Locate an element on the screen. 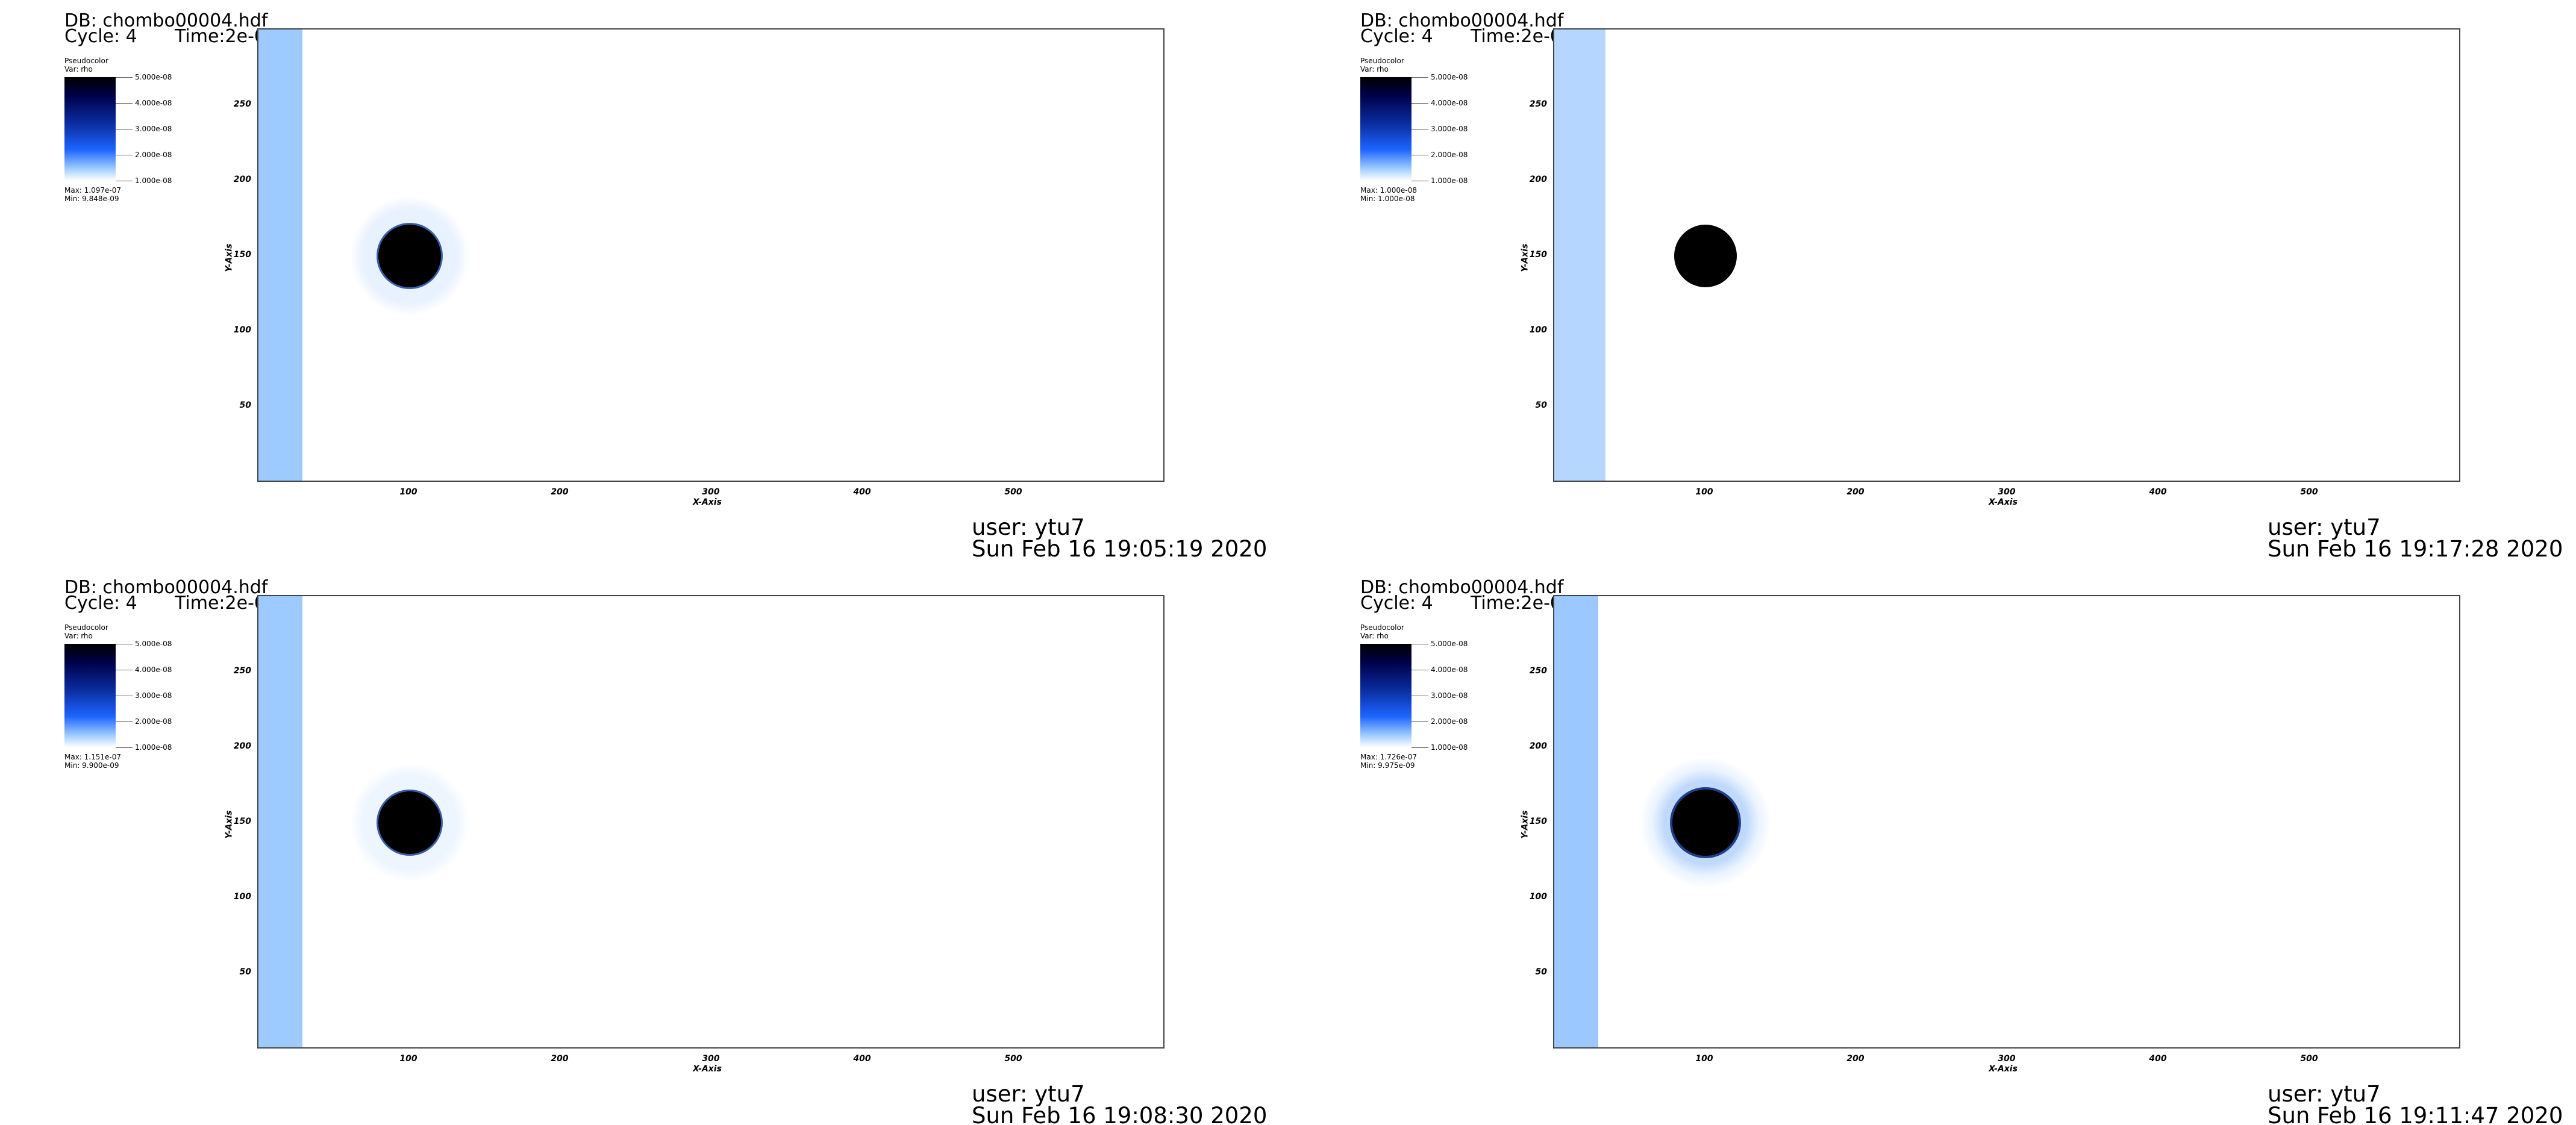 The image size is (2576, 1125). timestamp-label: Sun Feb 16 19:08:30 2020 is located at coordinates (1120, 1114).